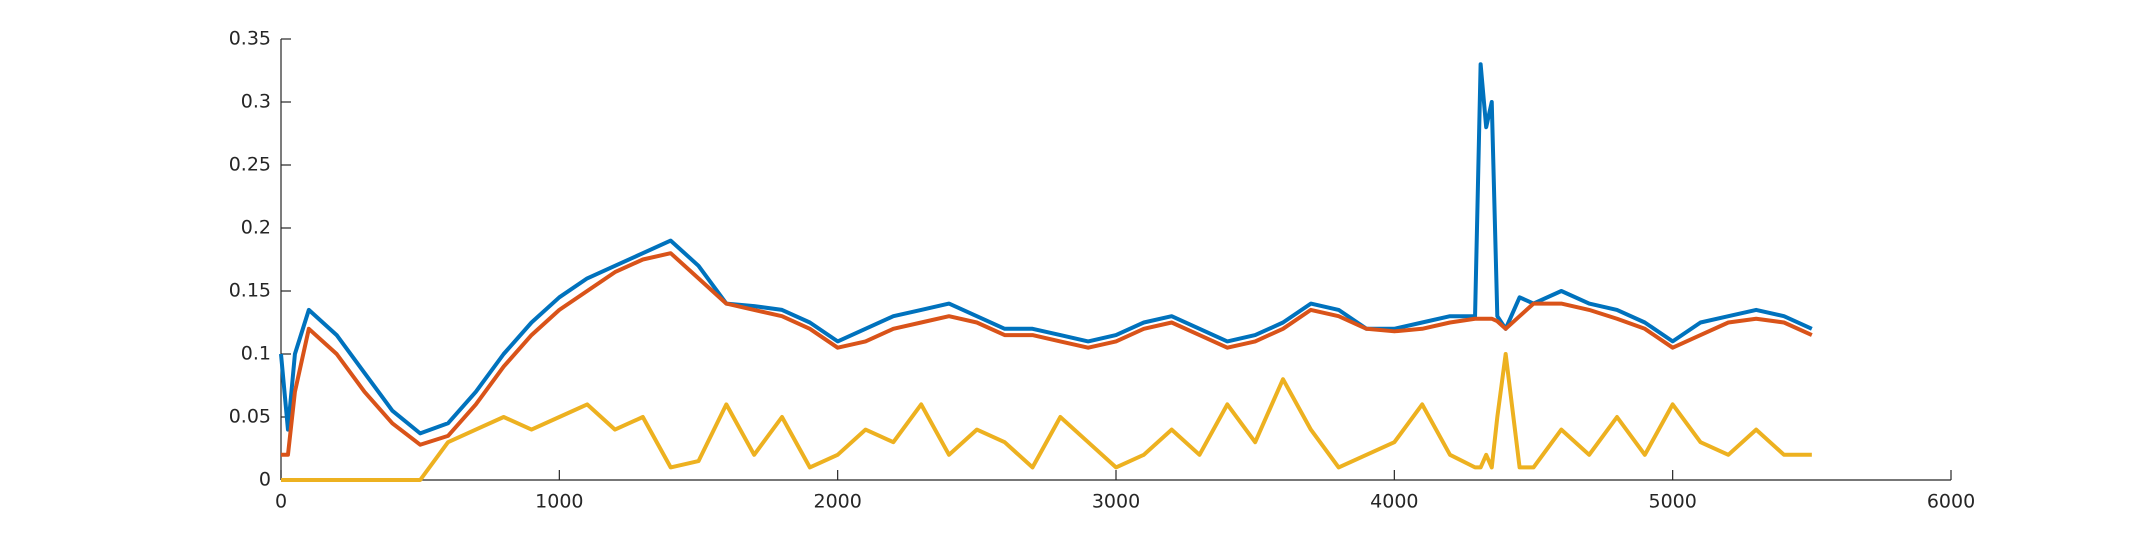  What do you see at coordinates (1394, 502) in the screenshot?
I see `x-tick-label: 4000` at bounding box center [1394, 502].